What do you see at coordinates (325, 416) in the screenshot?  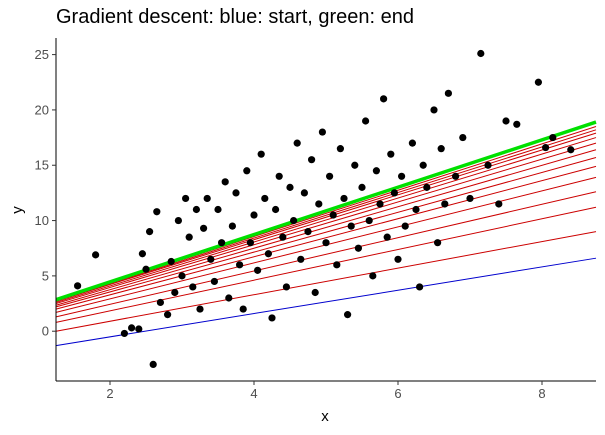 I see `x-axis-title: x` at bounding box center [325, 416].